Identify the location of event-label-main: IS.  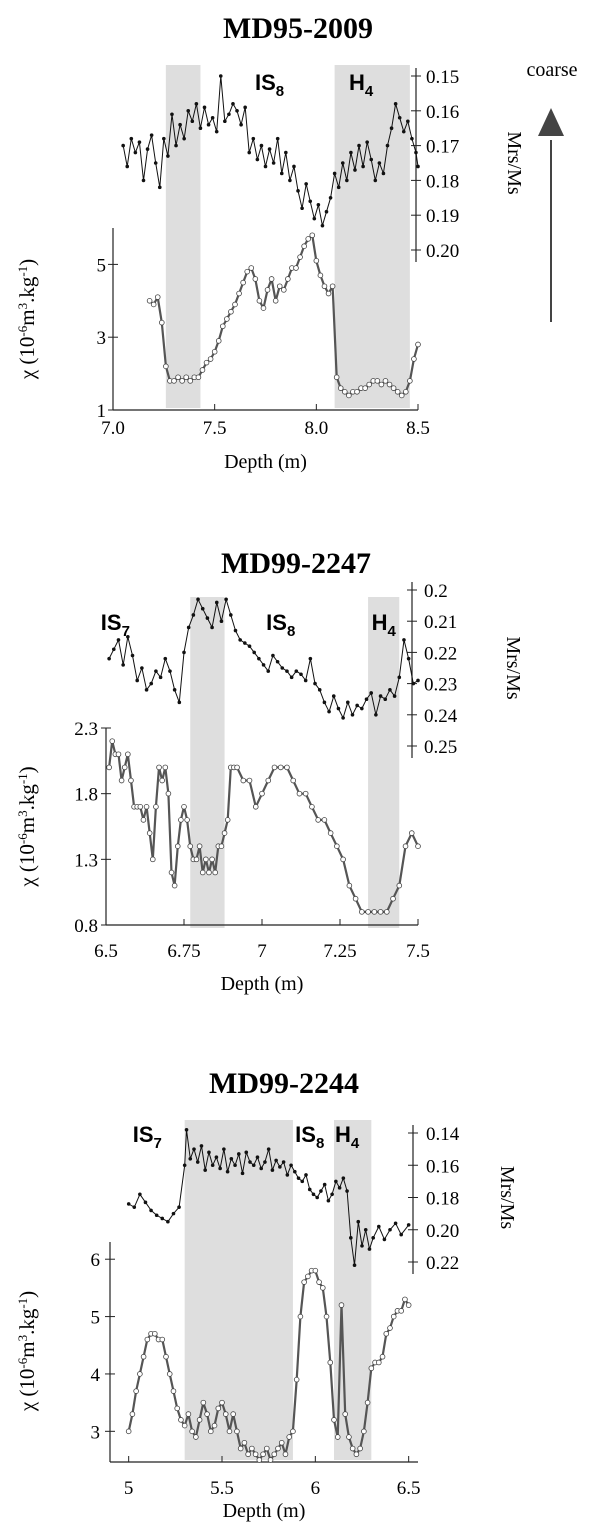
(143, 1134).